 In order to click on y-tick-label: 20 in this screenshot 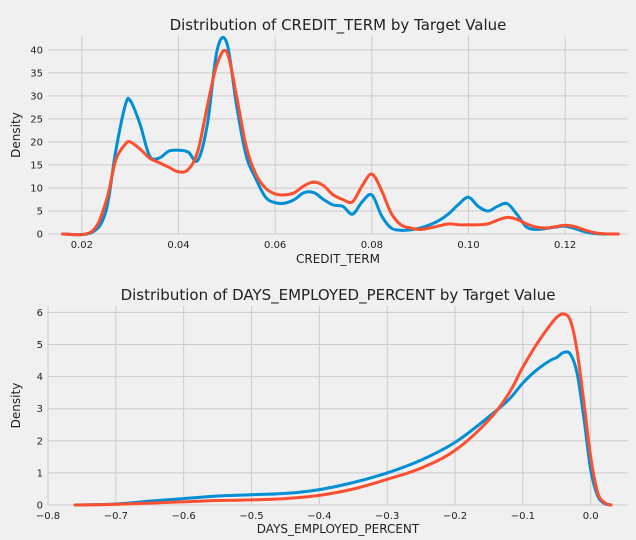, I will do `click(36, 142)`.